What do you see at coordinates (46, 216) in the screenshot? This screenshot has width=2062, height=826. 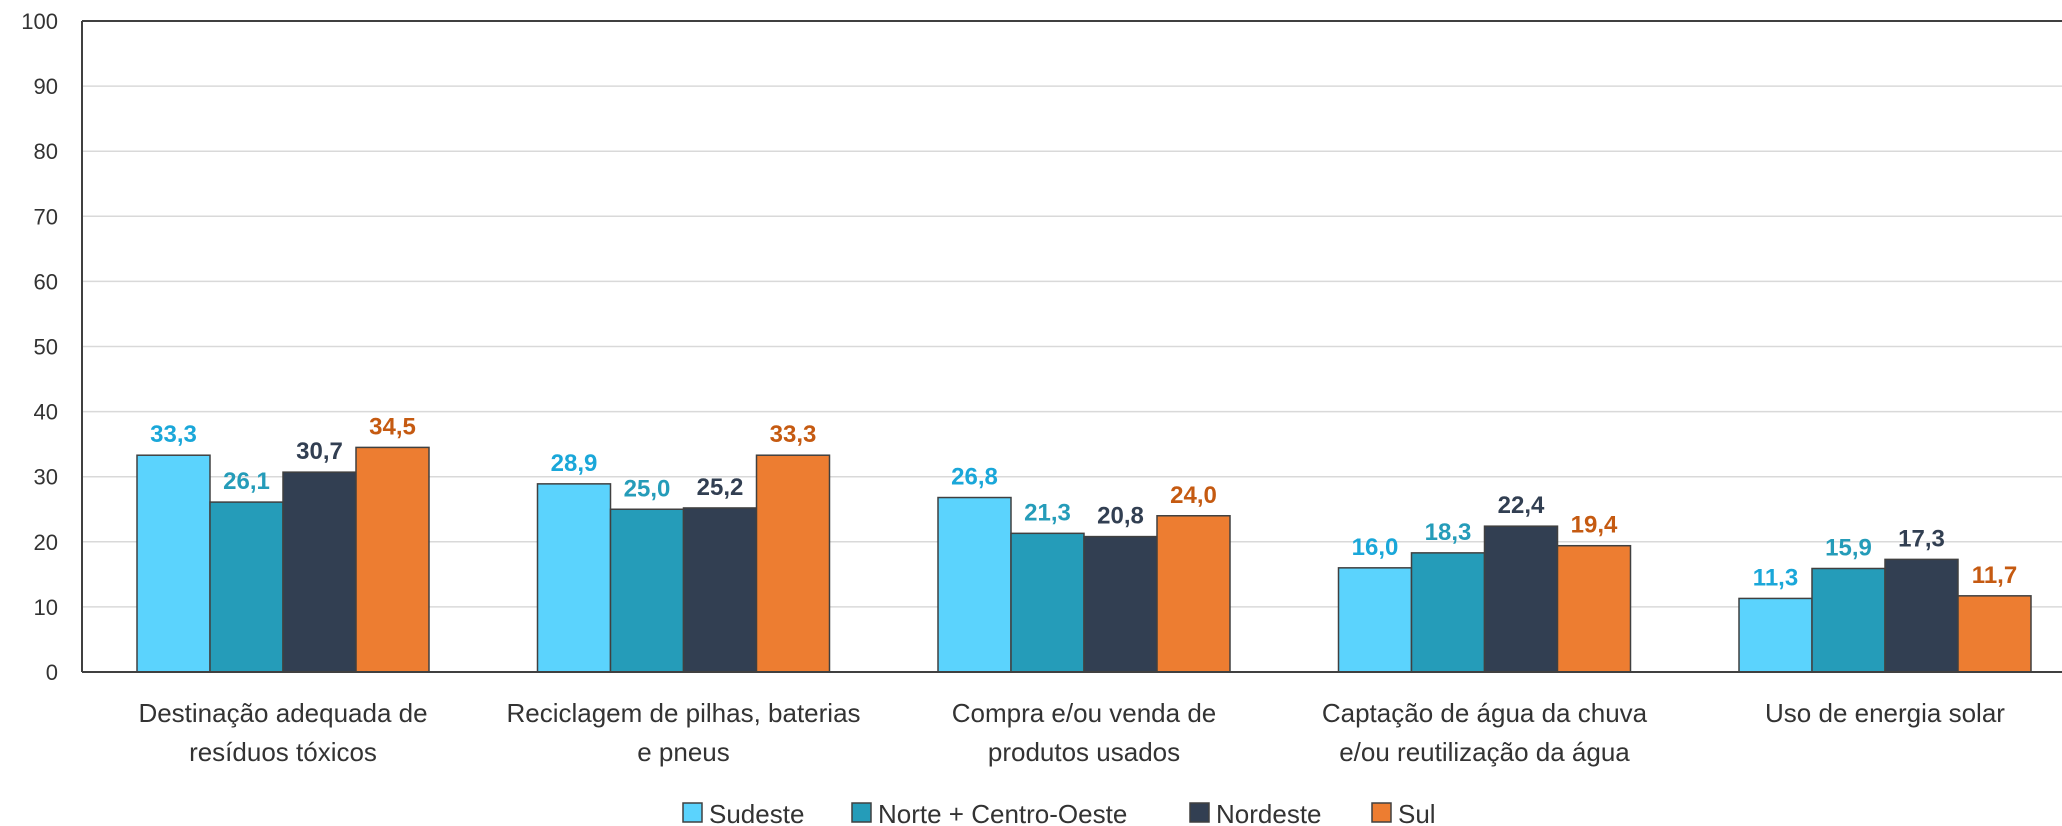 I see `y-tick-label: 70` at bounding box center [46, 216].